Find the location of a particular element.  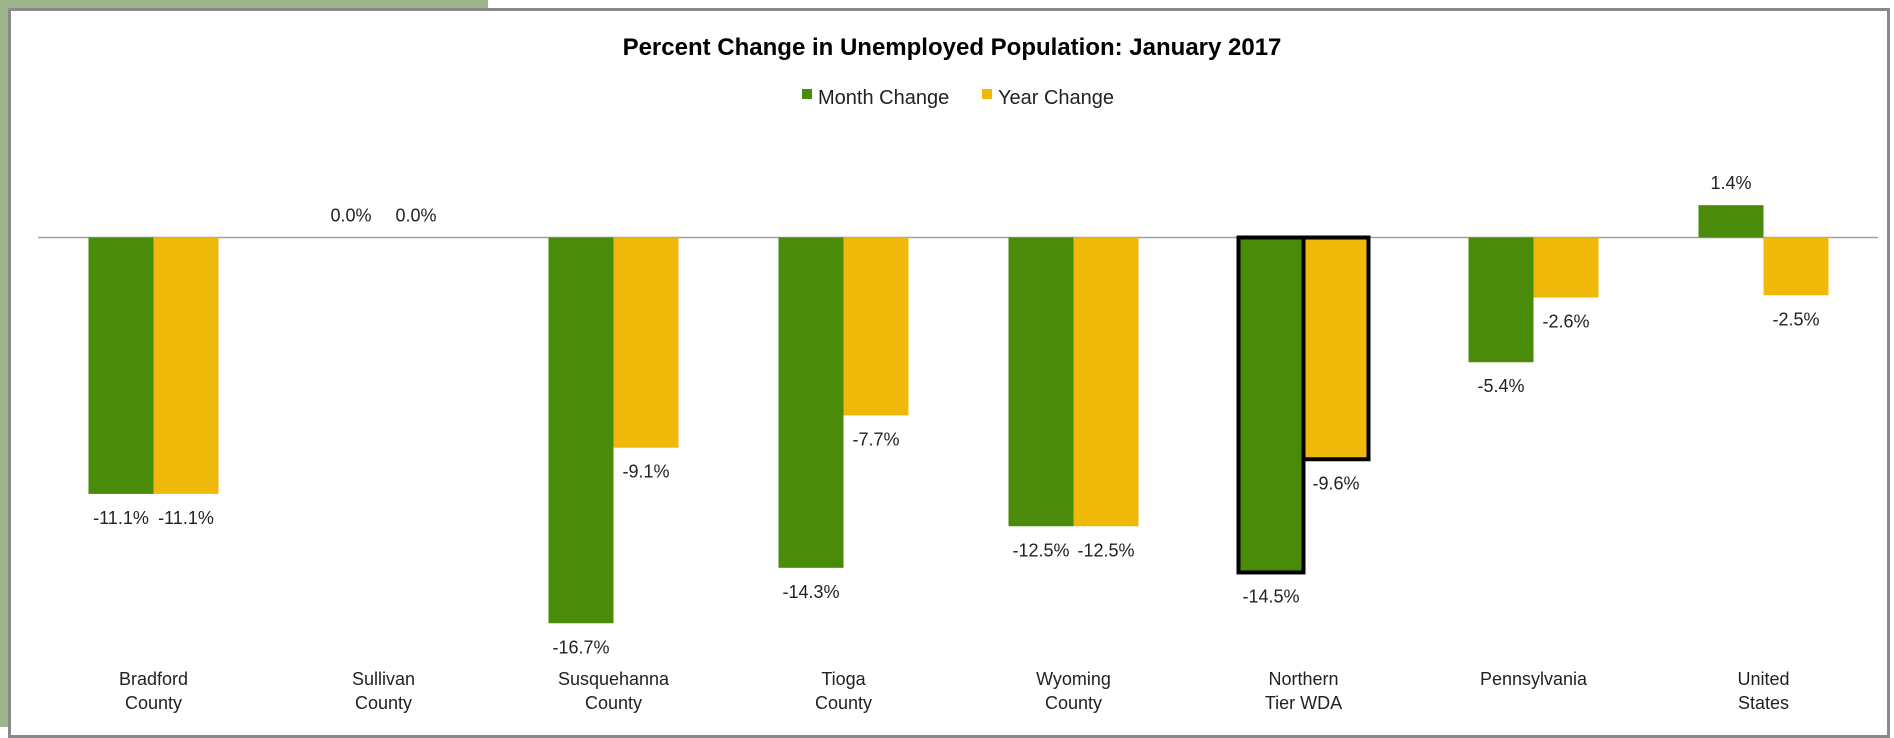

category-label-4-line-0: Wyoming is located at coordinates (1073, 679).